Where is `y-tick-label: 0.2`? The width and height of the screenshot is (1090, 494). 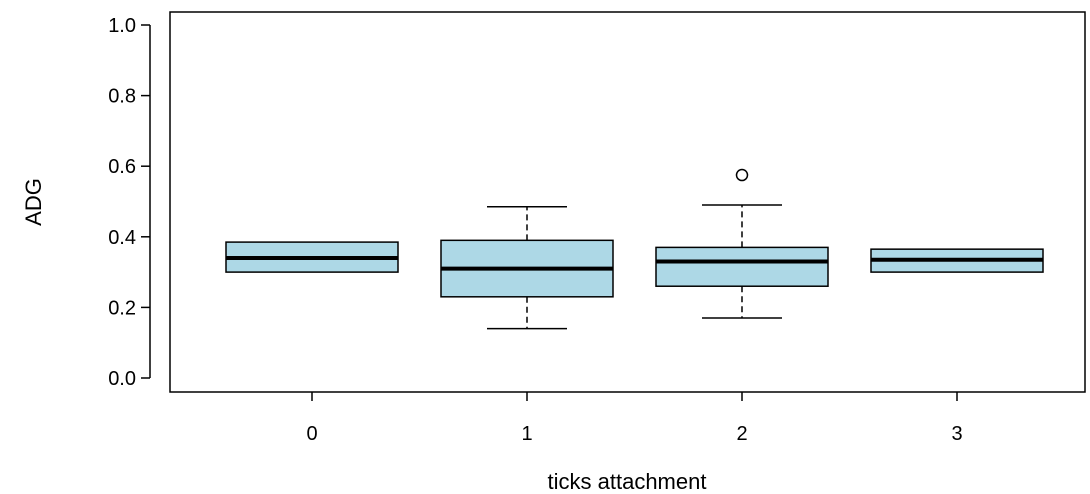
y-tick-label: 0.2 is located at coordinates (122, 308).